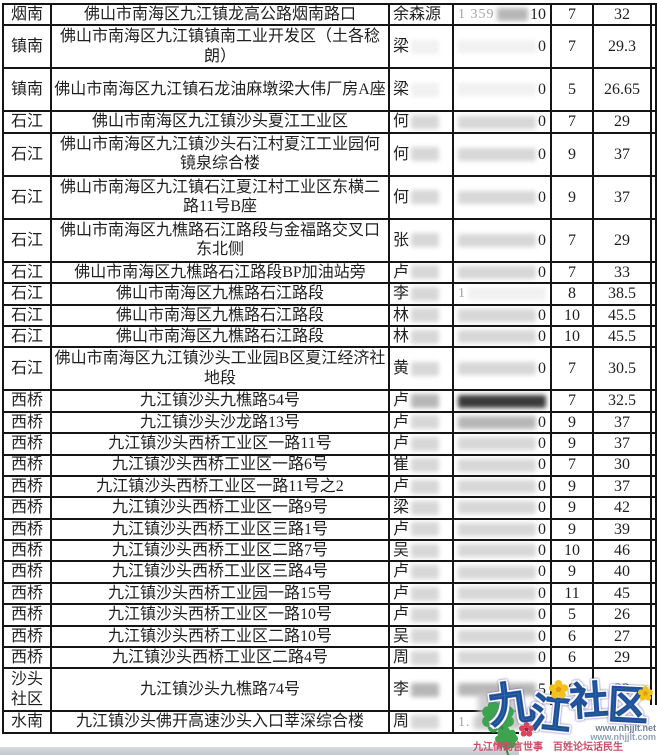 Image resolution: width=657 pixels, height=755 pixels. What do you see at coordinates (542, 690) in the screenshot?
I see `phone-visible-digits: 5` at bounding box center [542, 690].